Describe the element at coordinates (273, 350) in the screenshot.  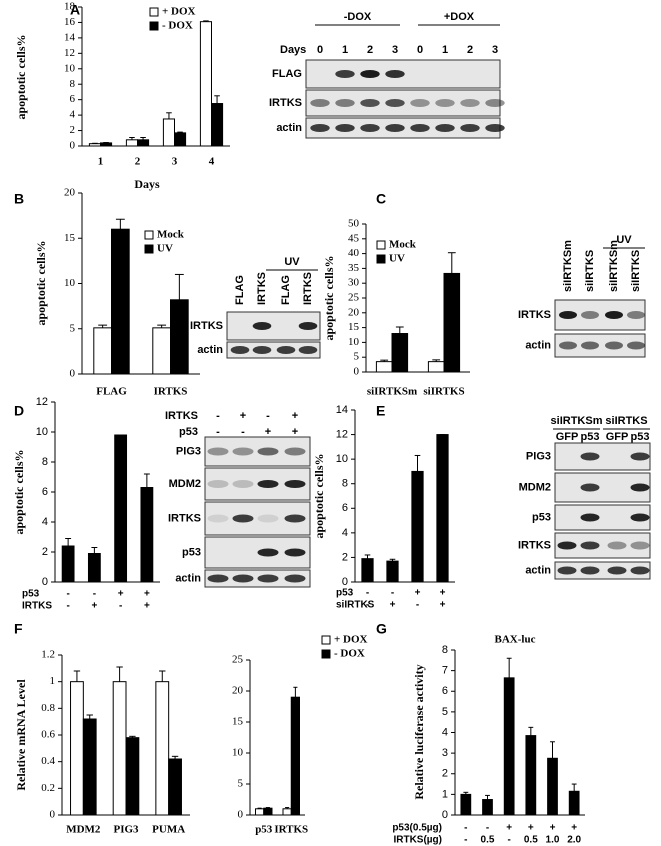
I see `blot-panel` at that location.